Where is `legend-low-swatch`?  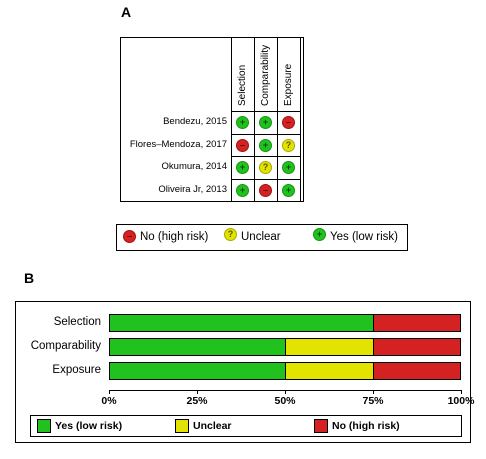 legend-low-swatch is located at coordinates (44, 426).